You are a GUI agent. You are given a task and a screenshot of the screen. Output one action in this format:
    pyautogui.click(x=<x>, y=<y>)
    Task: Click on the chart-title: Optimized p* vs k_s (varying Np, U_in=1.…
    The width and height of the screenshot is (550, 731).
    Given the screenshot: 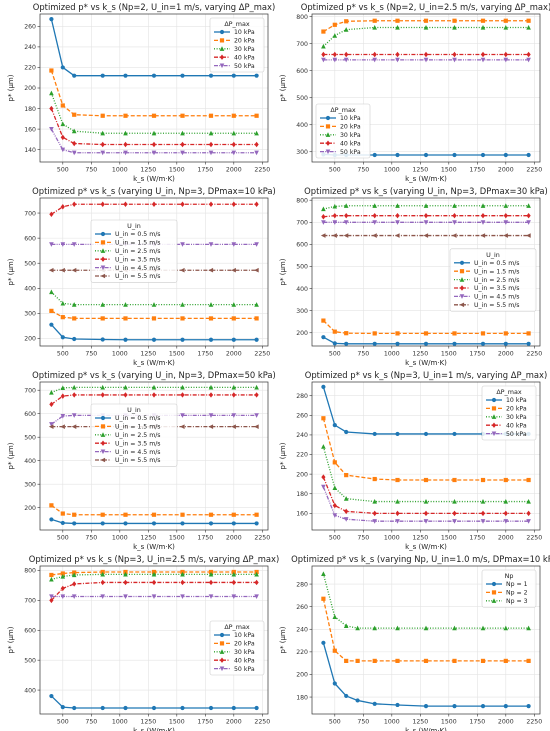 What is the action you would take?
    pyautogui.click(x=420, y=559)
    